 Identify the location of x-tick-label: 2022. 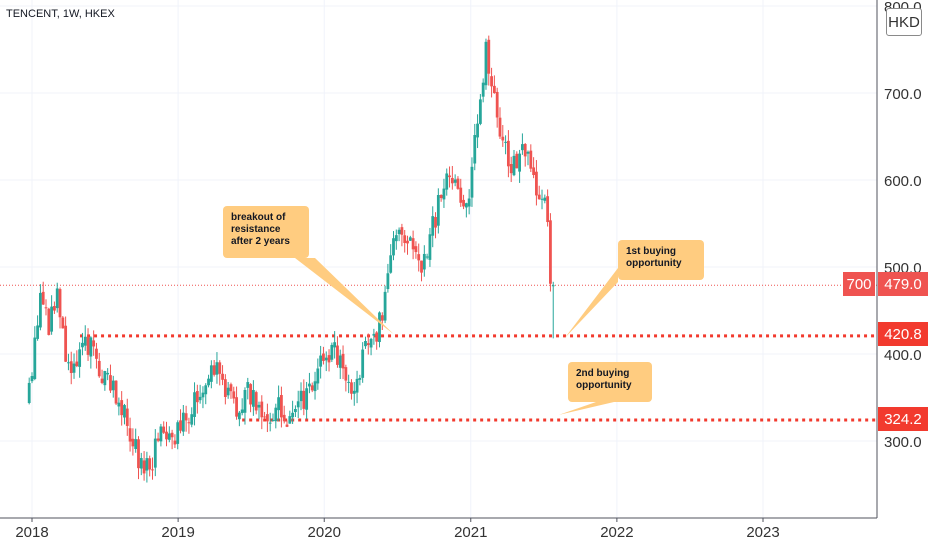
(616, 532).